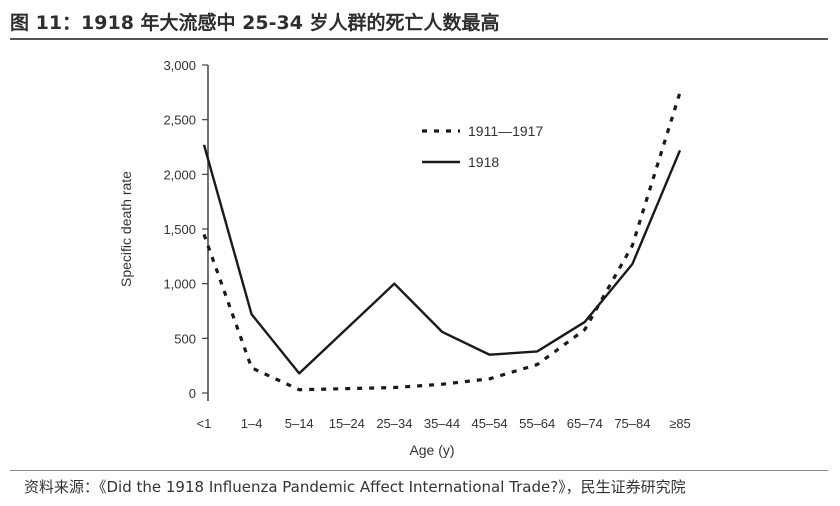 Image resolution: width=840 pixels, height=506 pixels. I want to click on legend-label: 1911—1917, so click(505, 131).